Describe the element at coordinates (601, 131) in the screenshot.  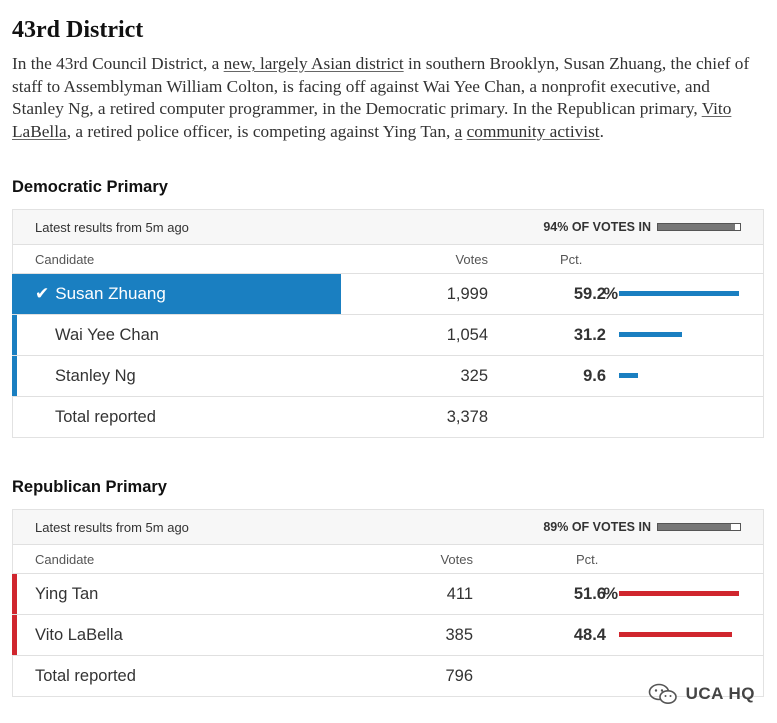
I see `desc-text: .` at that location.